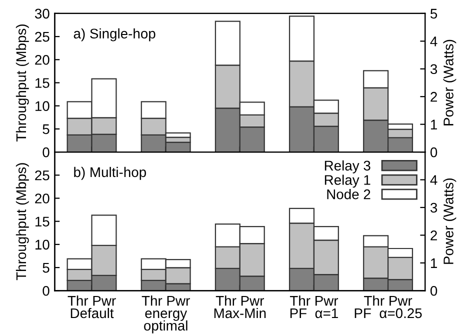 This screenshot has height=336, width=476. I want to click on legend-label: Node 2, so click(348, 194).